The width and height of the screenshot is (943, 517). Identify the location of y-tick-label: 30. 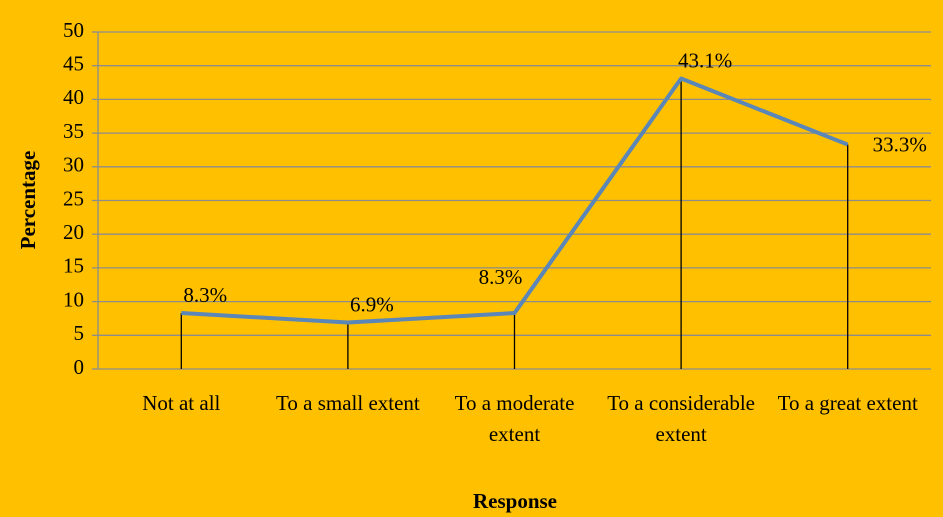
(73, 165).